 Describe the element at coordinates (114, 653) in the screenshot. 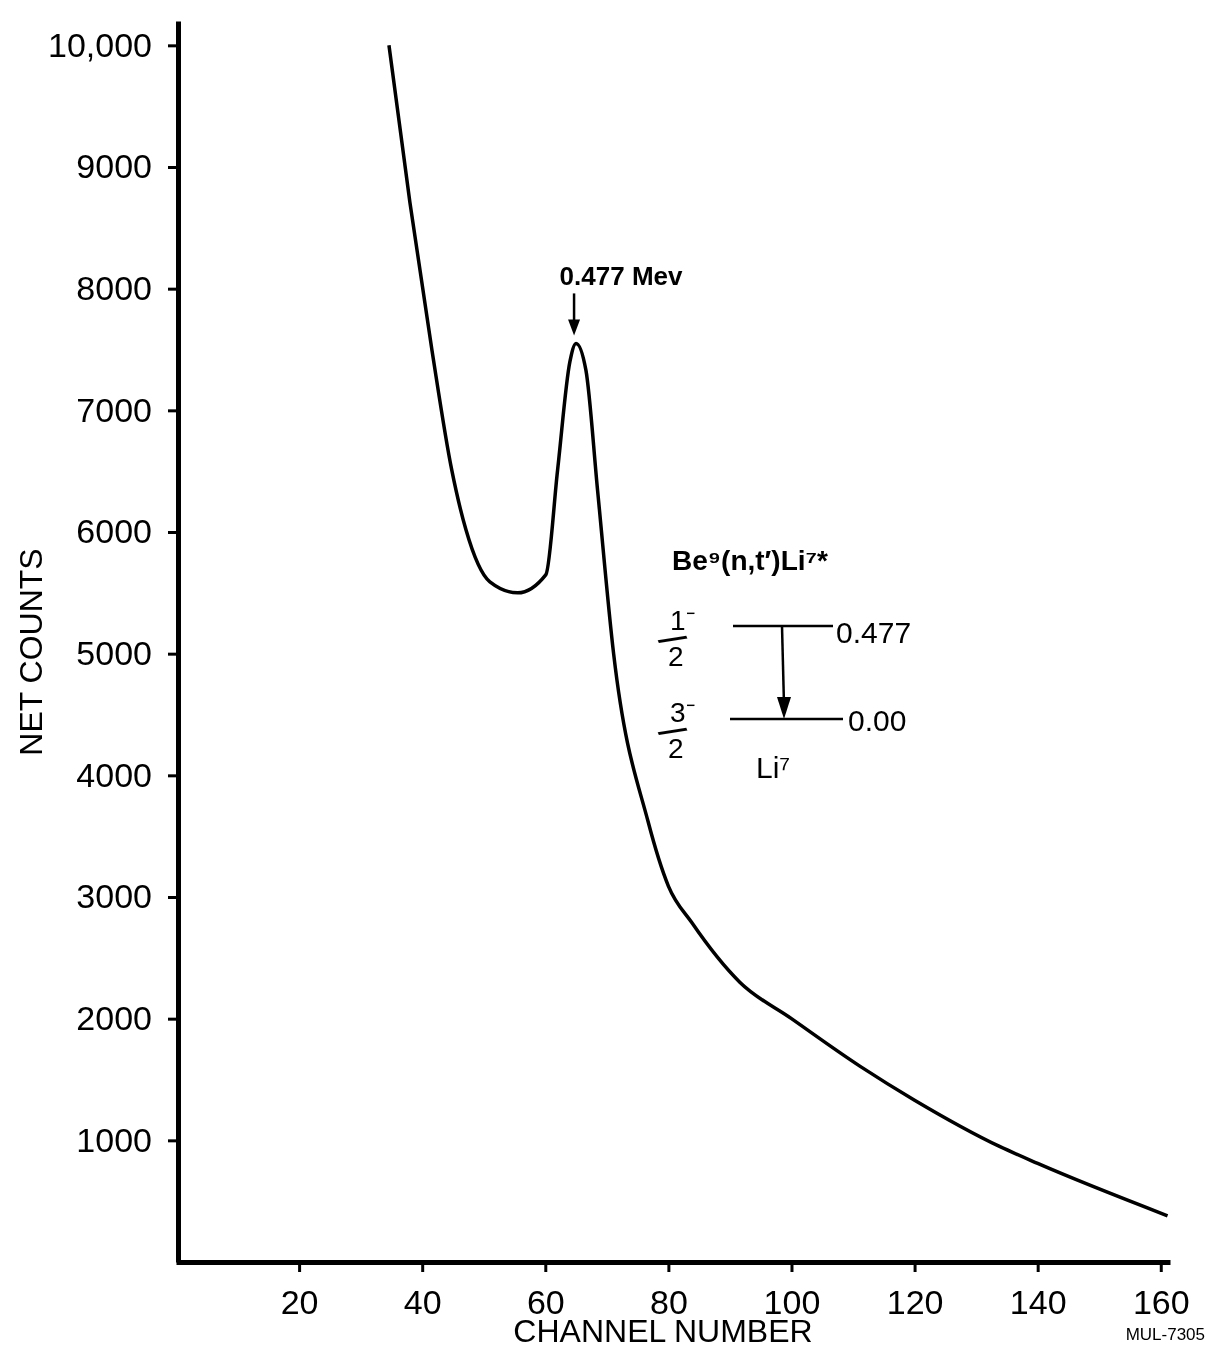

I see `y-tick-label: 5000` at that location.